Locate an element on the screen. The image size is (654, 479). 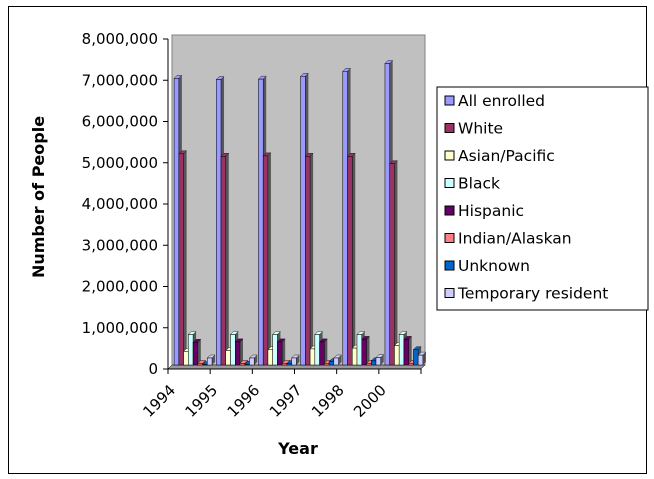
legend-label: All enrolled is located at coordinates (501, 101).